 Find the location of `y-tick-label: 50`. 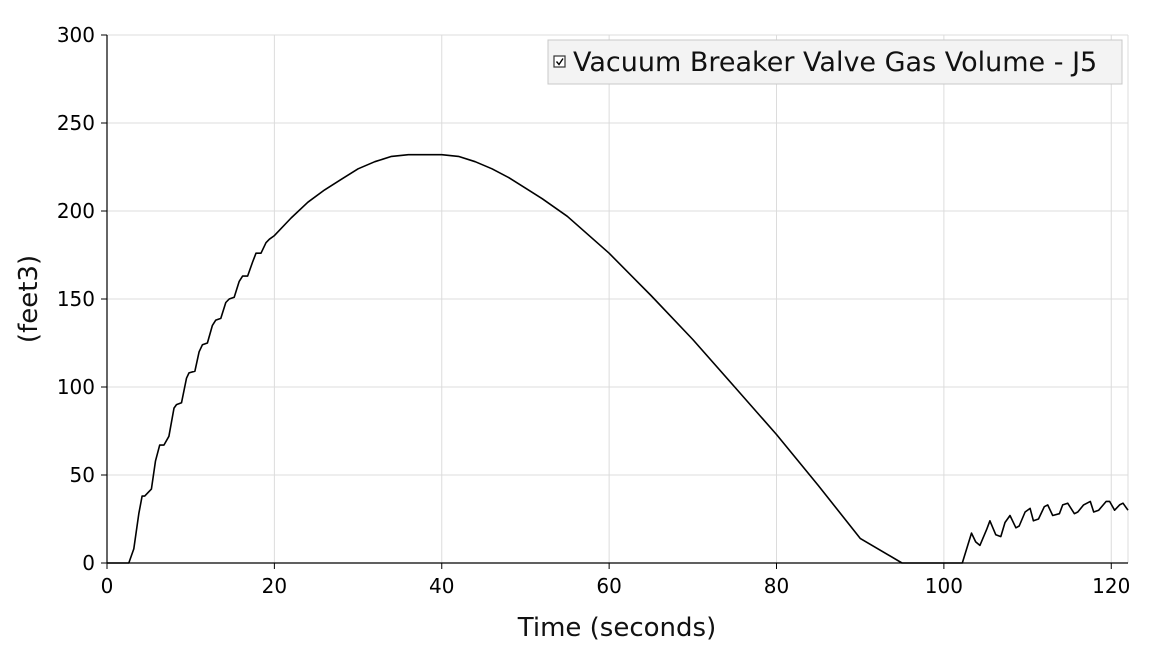

y-tick-label: 50 is located at coordinates (82, 475).